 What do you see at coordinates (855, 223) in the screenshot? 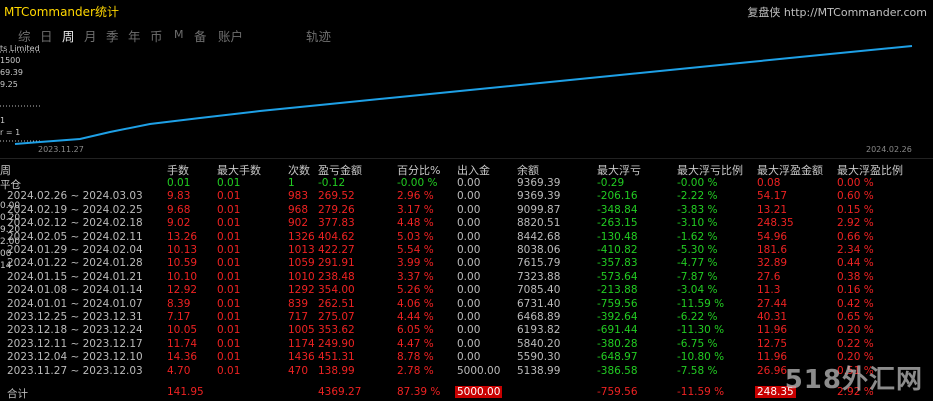
I see `cell-max-float-profit-pct: 2.92 %` at bounding box center [855, 223].